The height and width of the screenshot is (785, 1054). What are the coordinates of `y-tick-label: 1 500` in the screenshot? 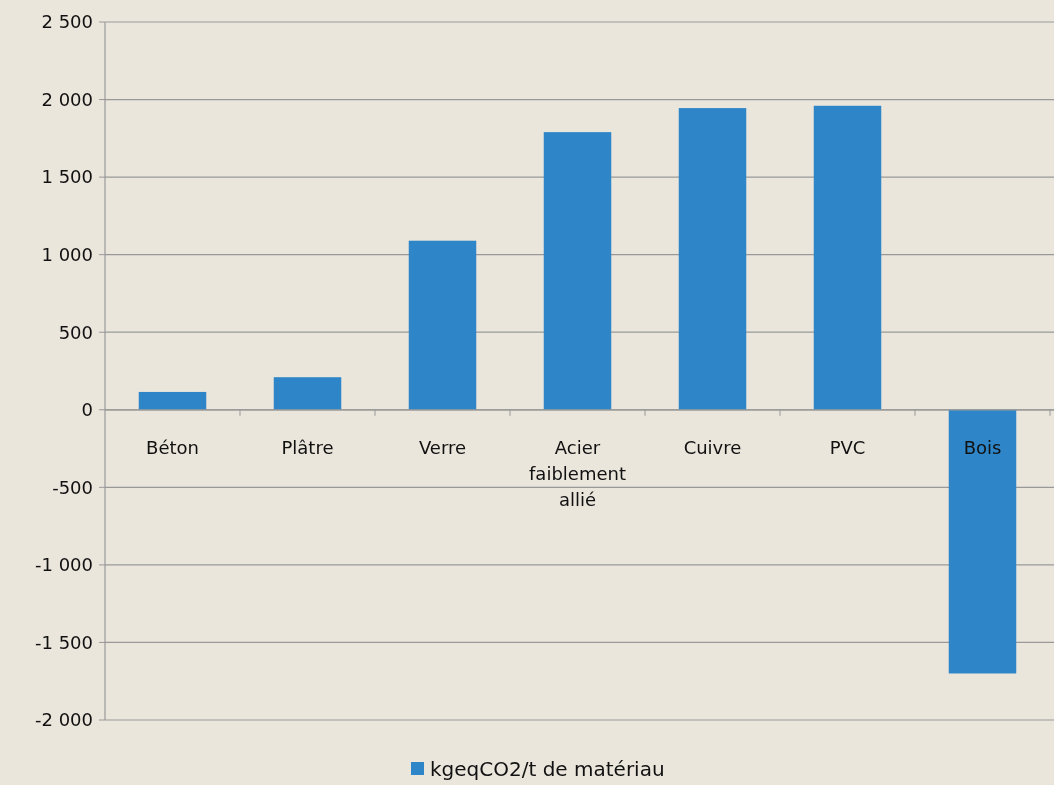 It's located at (67, 177).